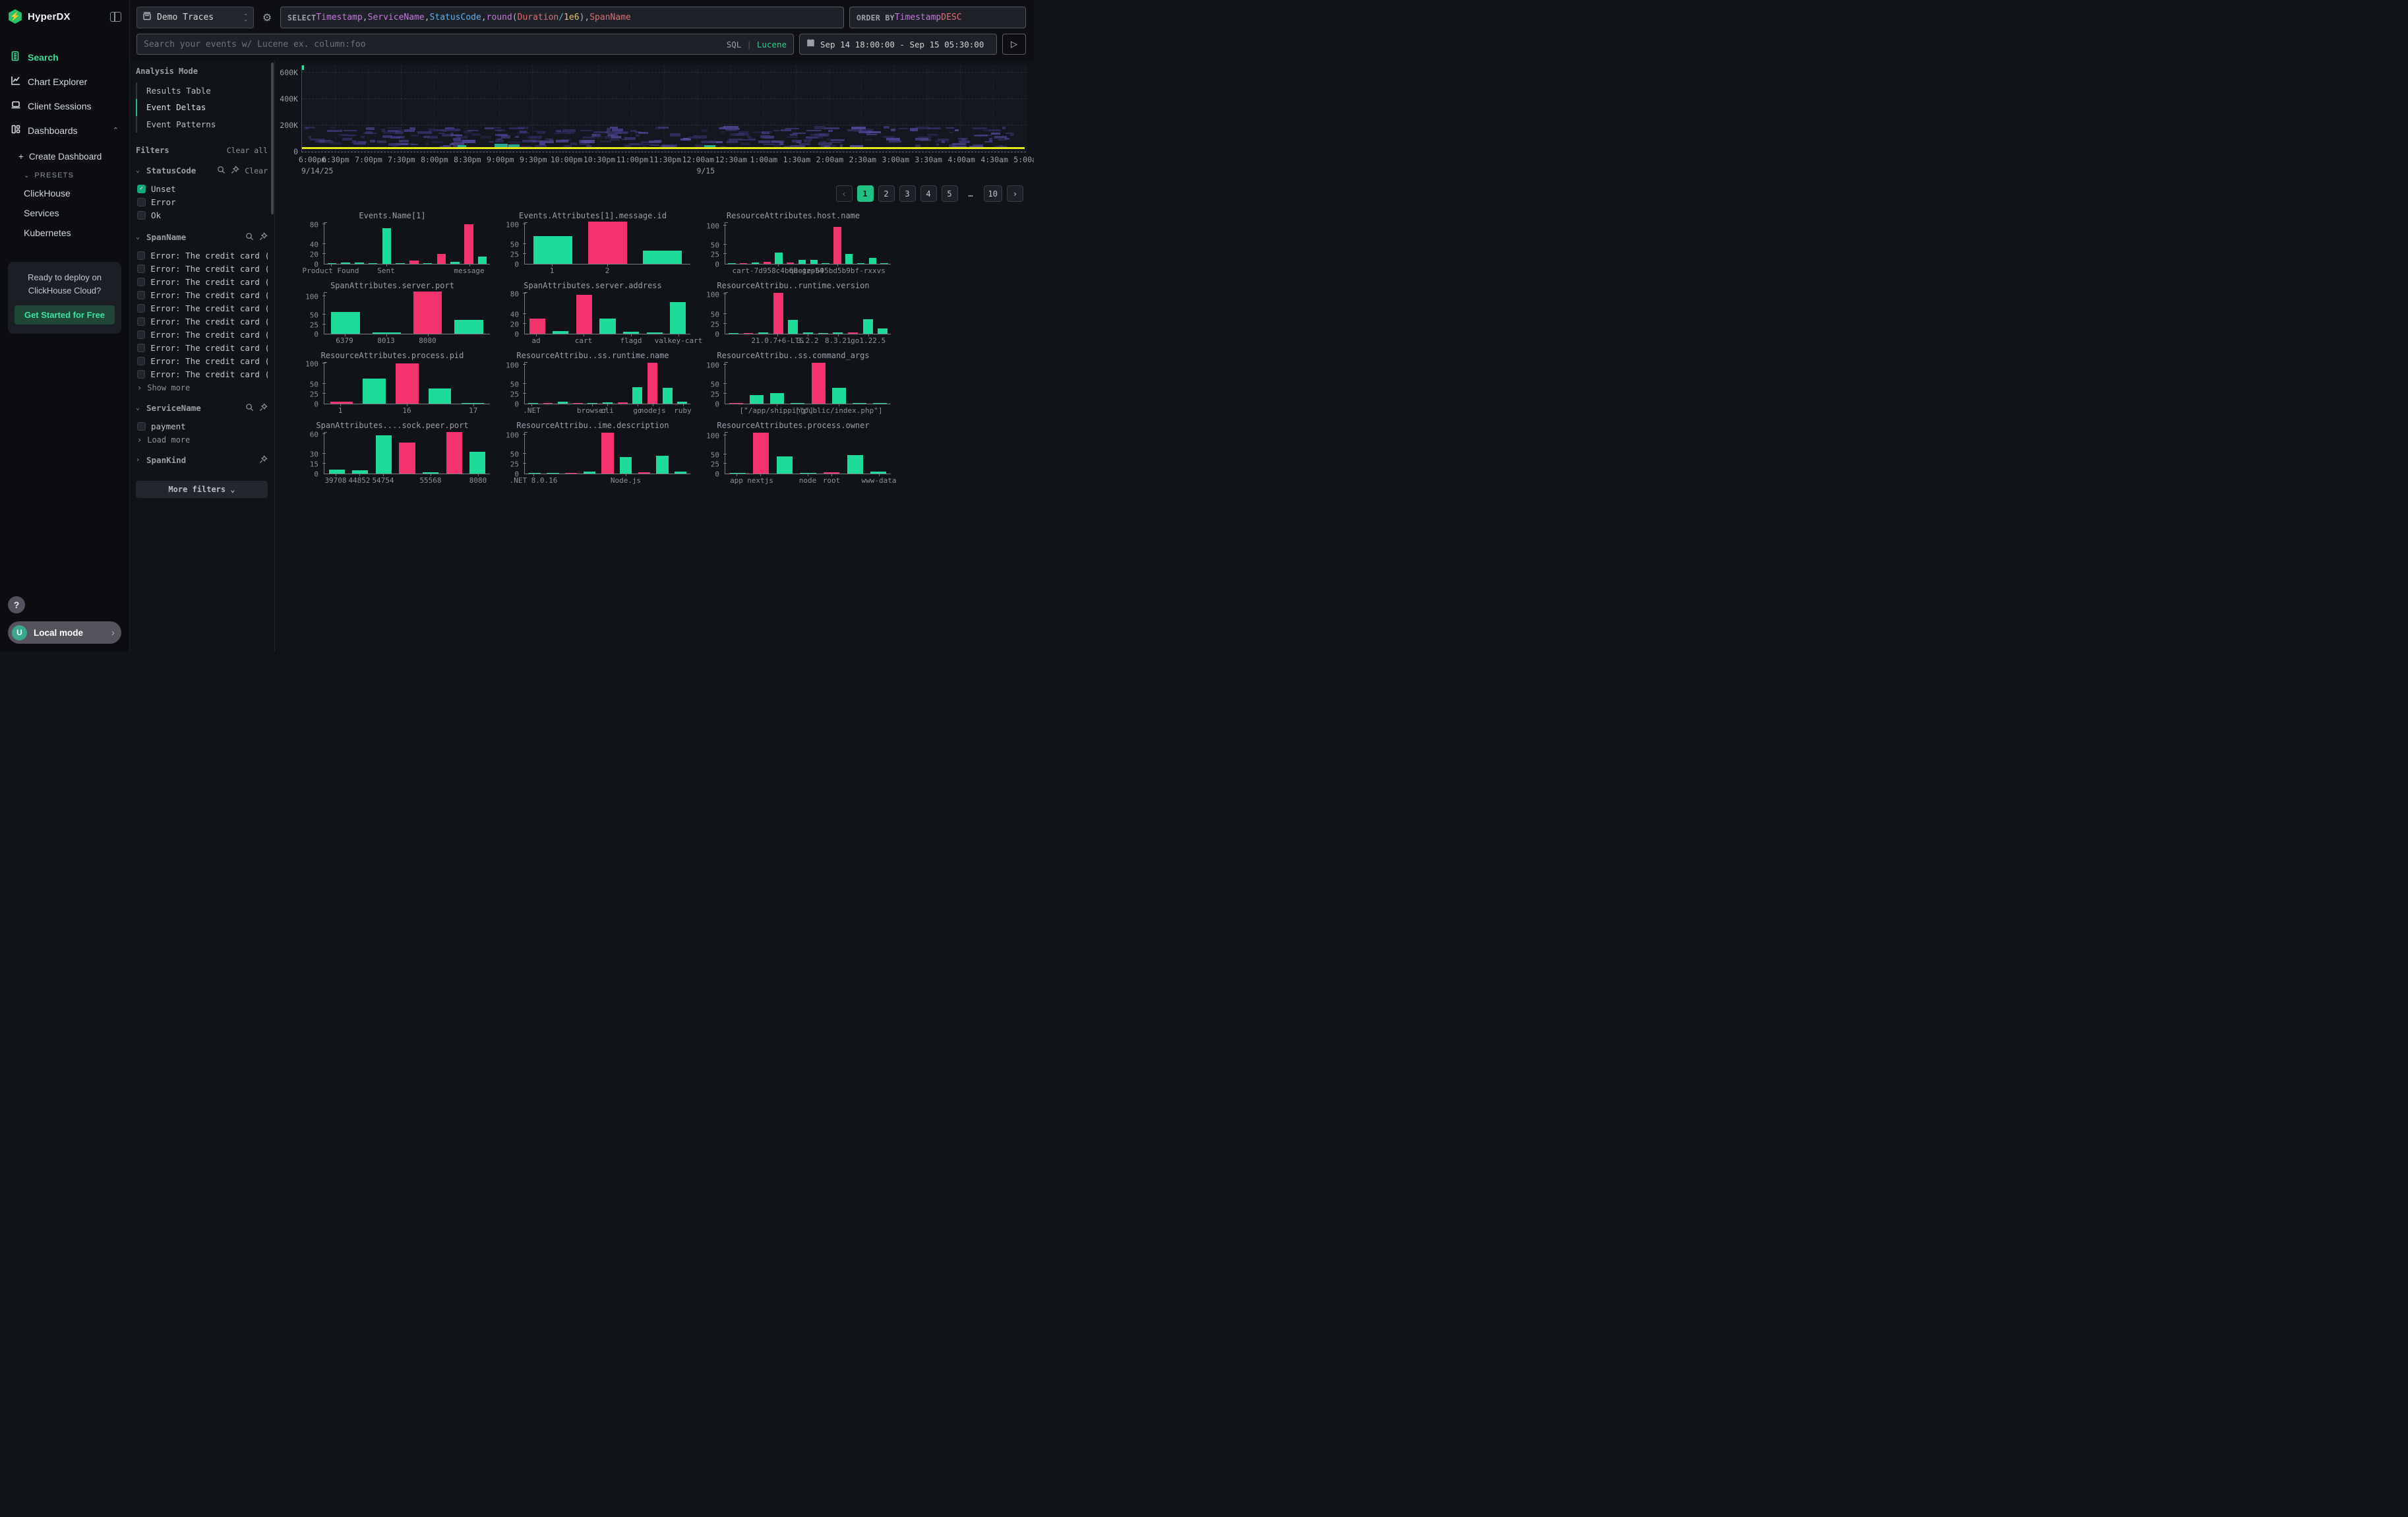  What do you see at coordinates (171, 171) in the screenshot?
I see `filter-group-name: StatusCode` at bounding box center [171, 171].